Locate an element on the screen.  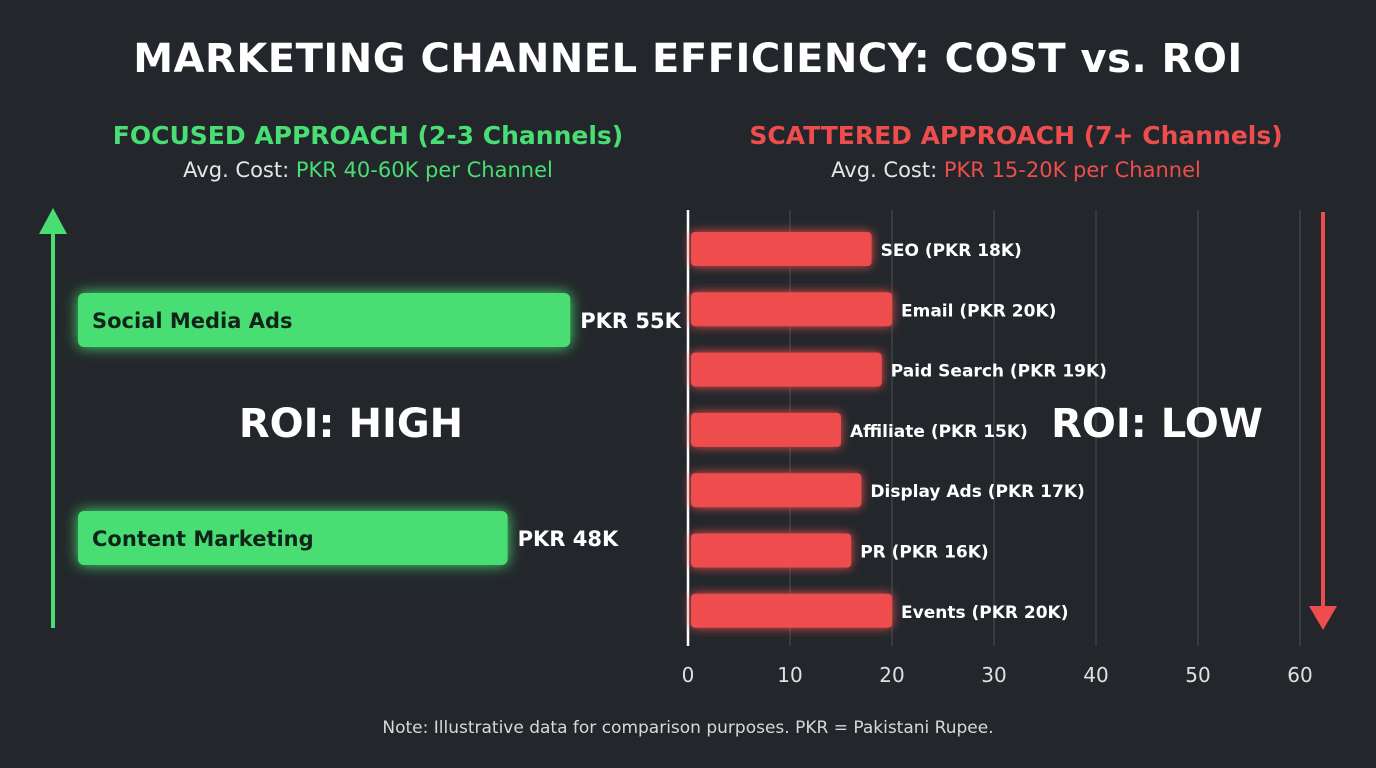
focused-cost-value: PKR 40-60K per Channel is located at coordinates (424, 170).